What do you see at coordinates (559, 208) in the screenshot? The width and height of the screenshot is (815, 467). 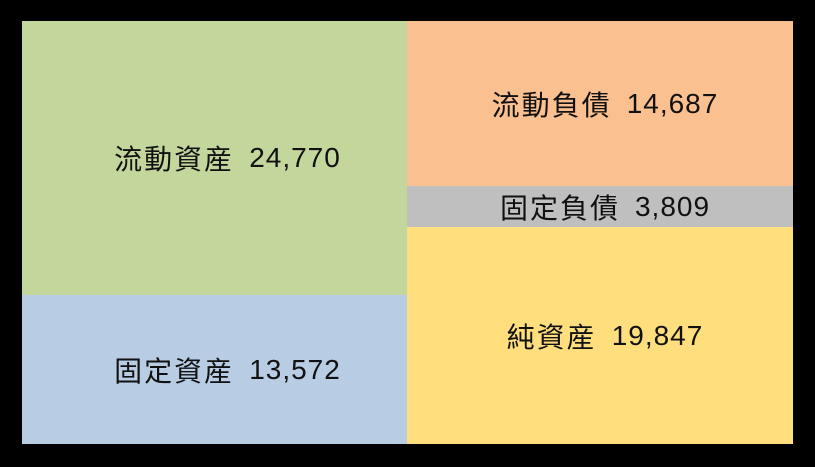 I see `fixed-liabilities-label: 固定負債` at bounding box center [559, 208].